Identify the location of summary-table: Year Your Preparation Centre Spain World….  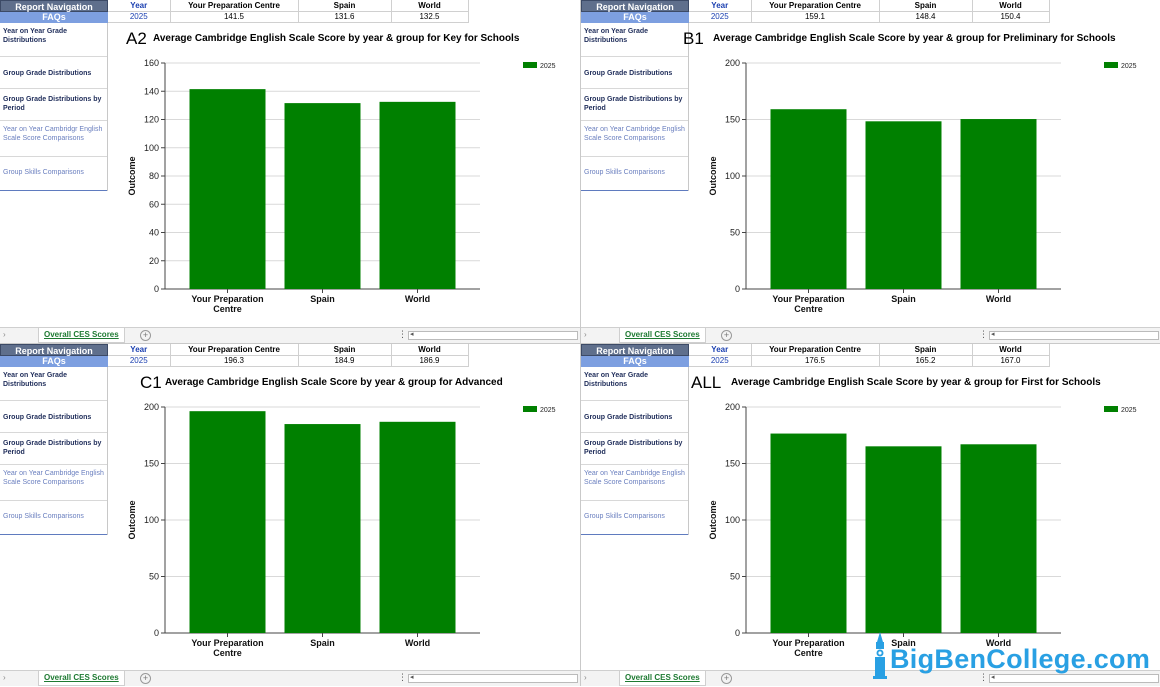
(288, 11).